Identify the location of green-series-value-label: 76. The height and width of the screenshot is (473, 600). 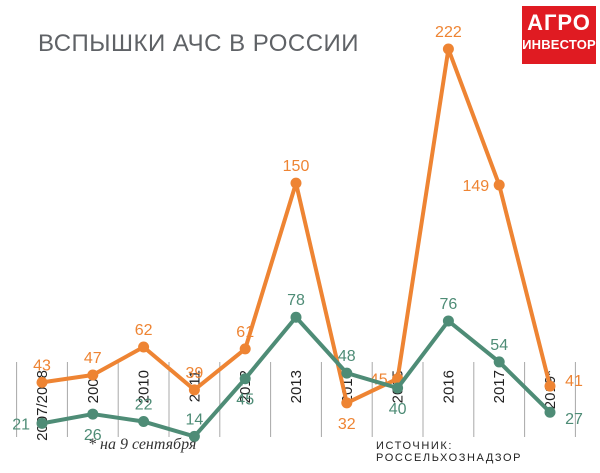
(449, 304).